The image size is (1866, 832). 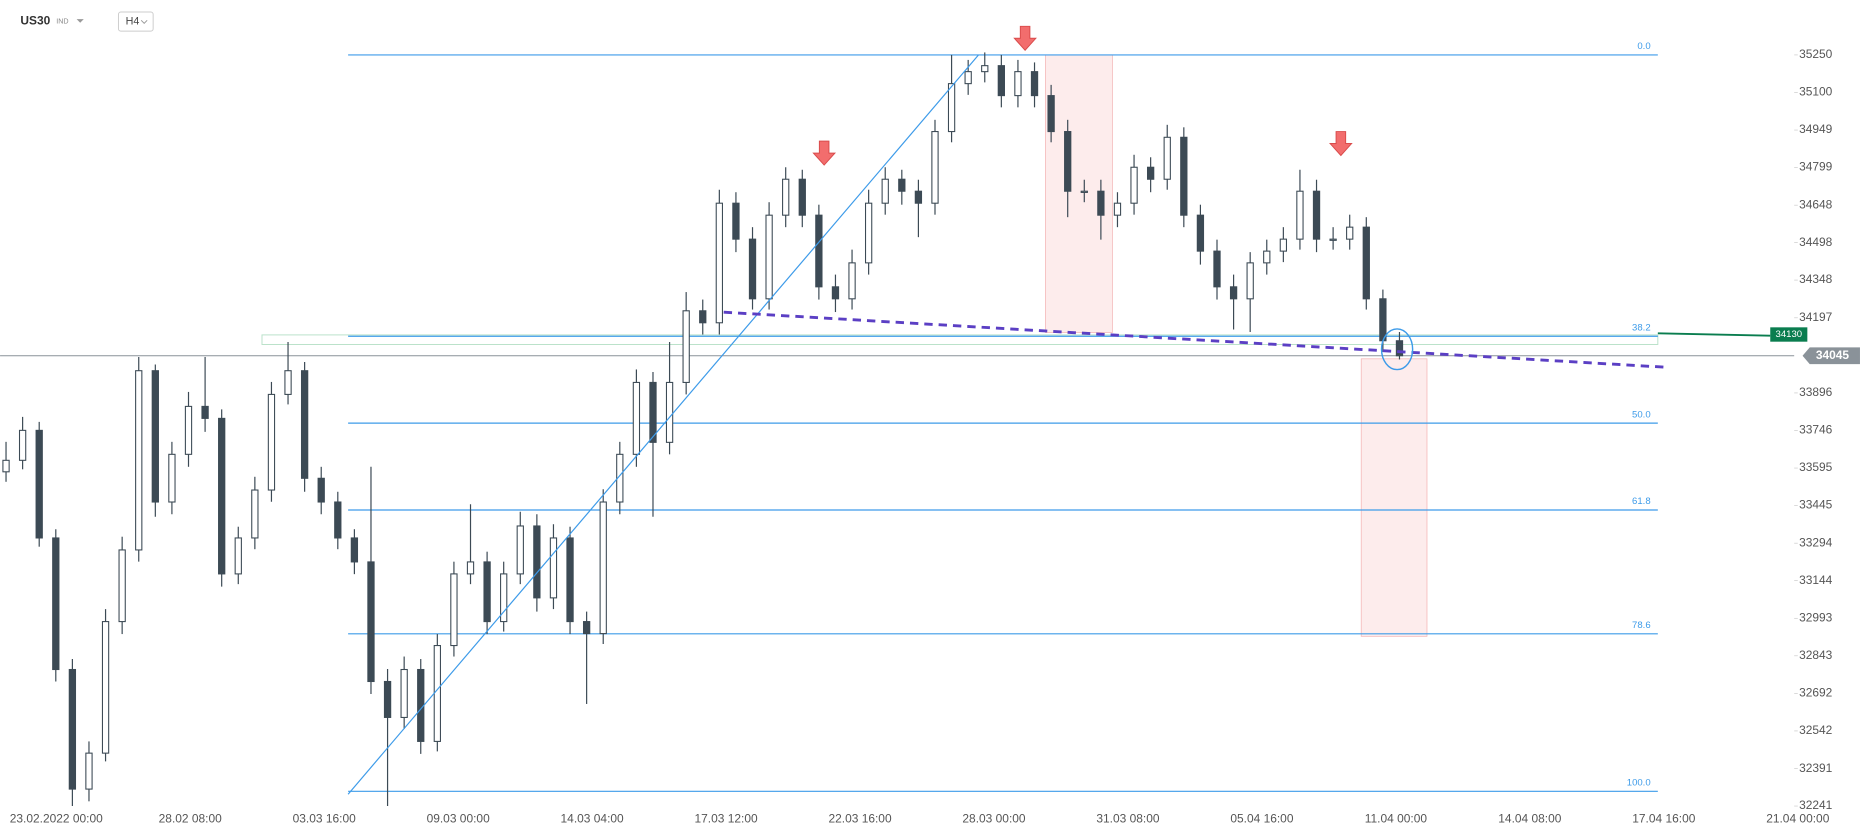 What do you see at coordinates (1025, 38) in the screenshot?
I see `down-arrow` at bounding box center [1025, 38].